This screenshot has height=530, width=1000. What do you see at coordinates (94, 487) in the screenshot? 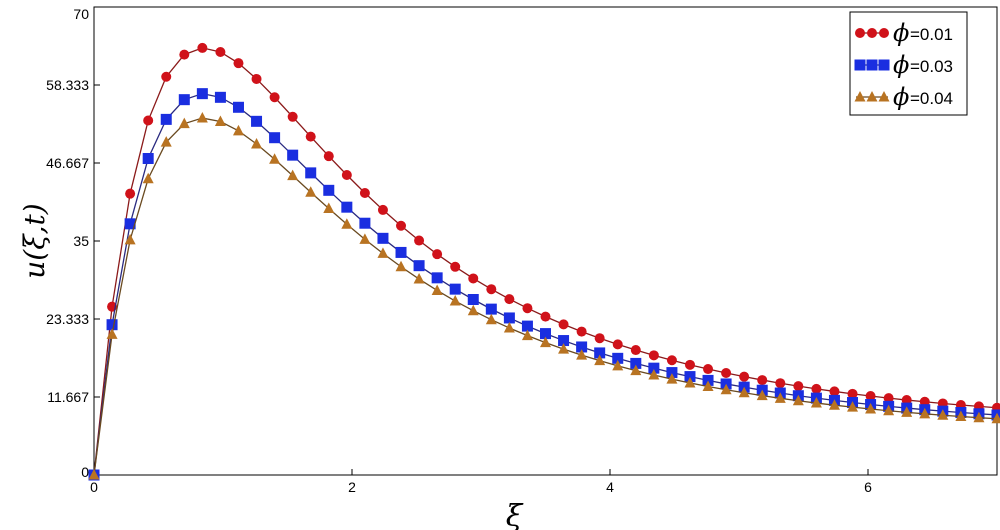
I see `x-tick-label: 0` at bounding box center [94, 487].